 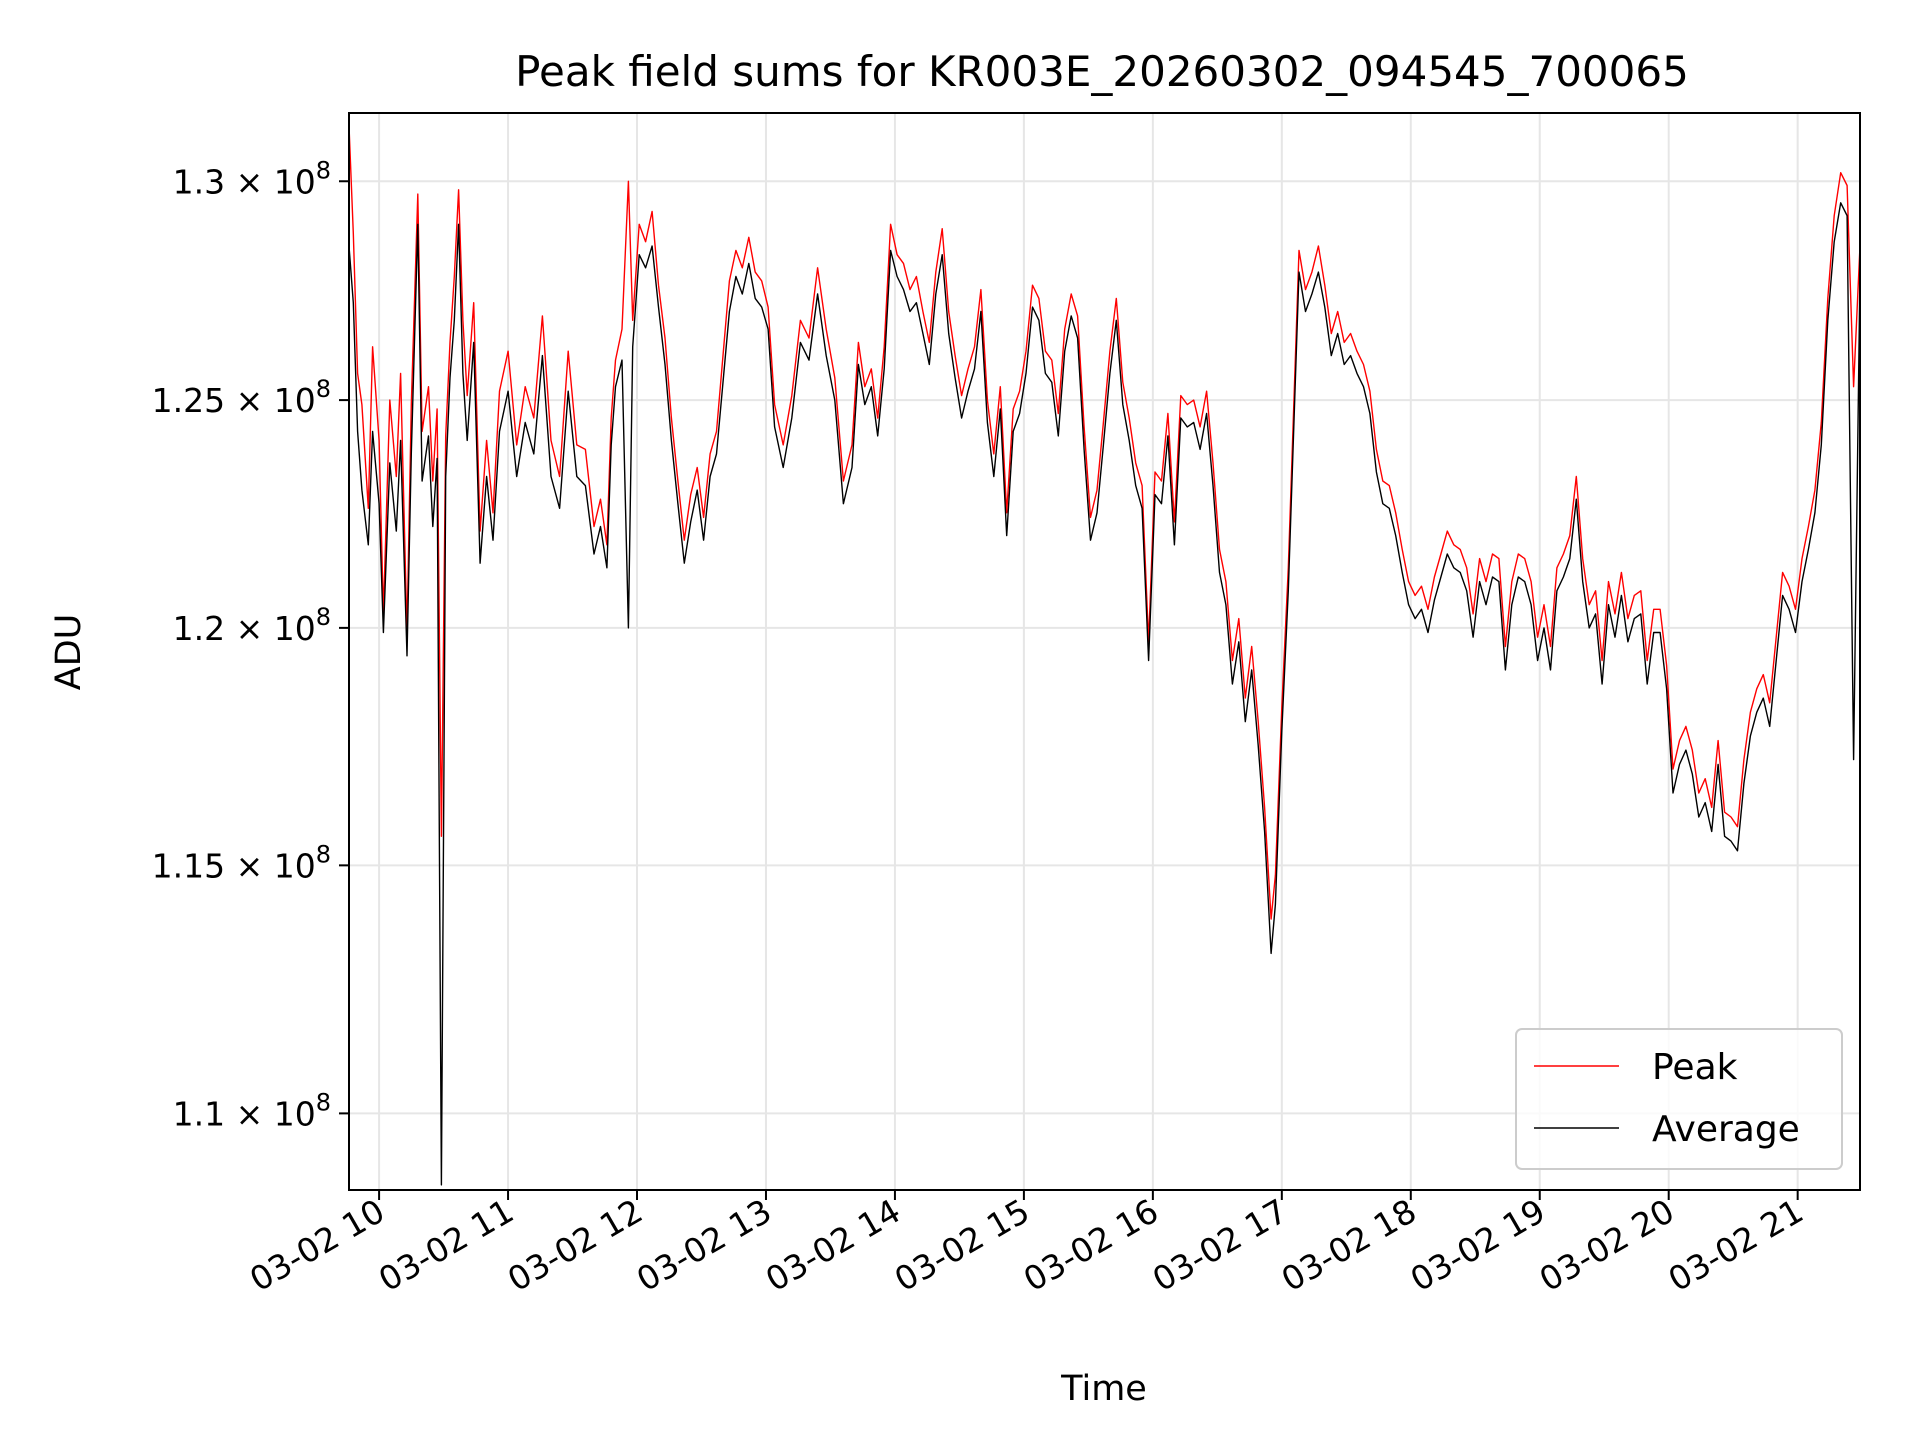 I want to click on legend-box, so click(x=1679, y=1099).